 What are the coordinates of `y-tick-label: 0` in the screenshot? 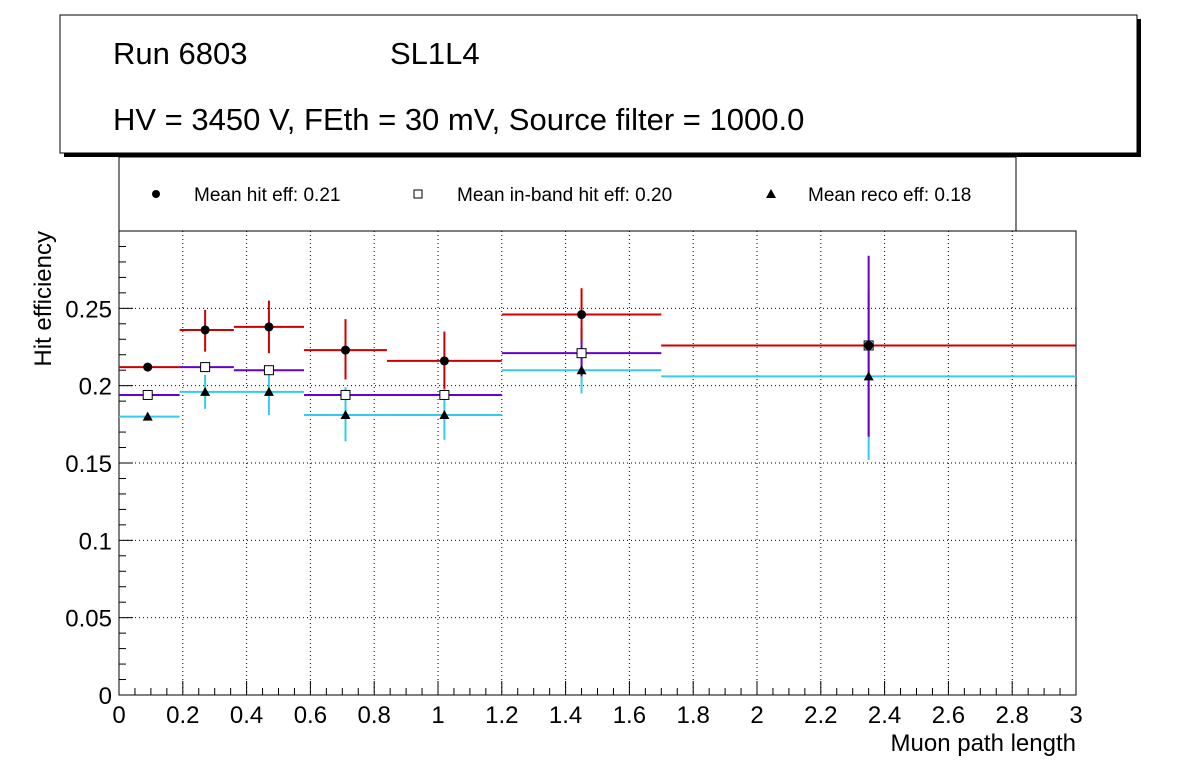 It's located at (105, 696).